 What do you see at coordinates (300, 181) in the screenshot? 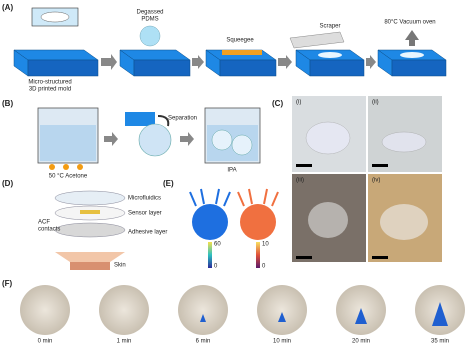
I see `caption: (iii)` at bounding box center [300, 181].